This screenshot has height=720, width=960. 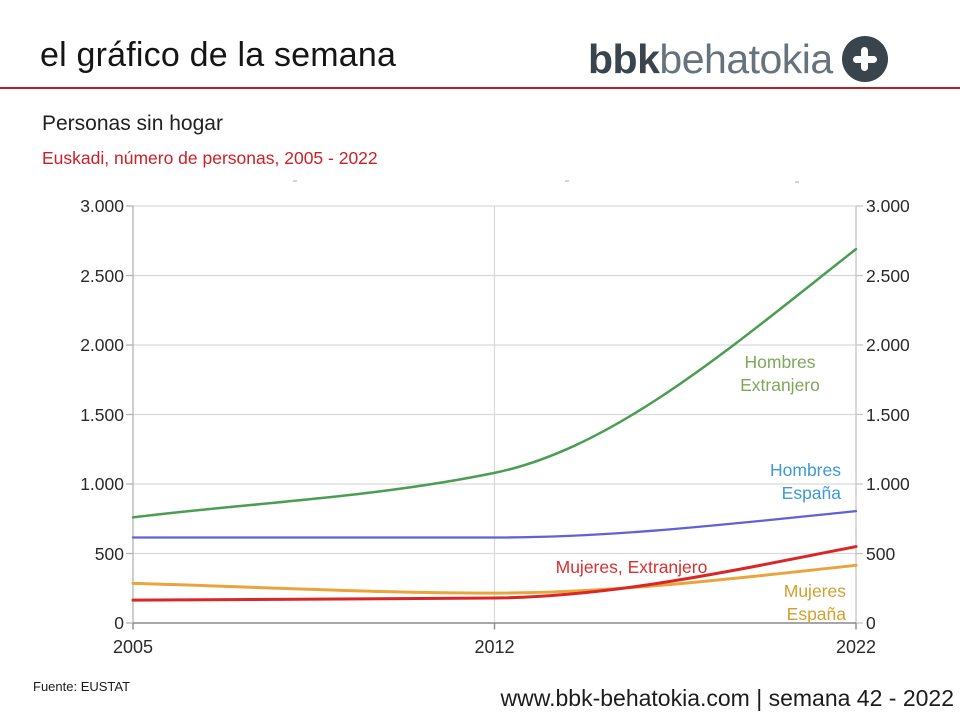 What do you see at coordinates (881, 553) in the screenshot?
I see `y-axis-tick-label-right: 500` at bounding box center [881, 553].